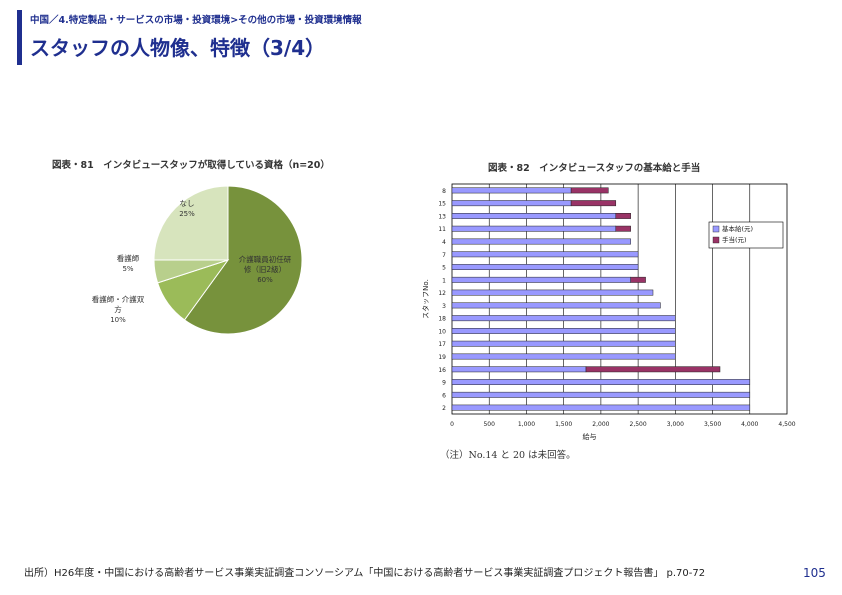  I want to click on y-tick-label: 3, so click(444, 306).